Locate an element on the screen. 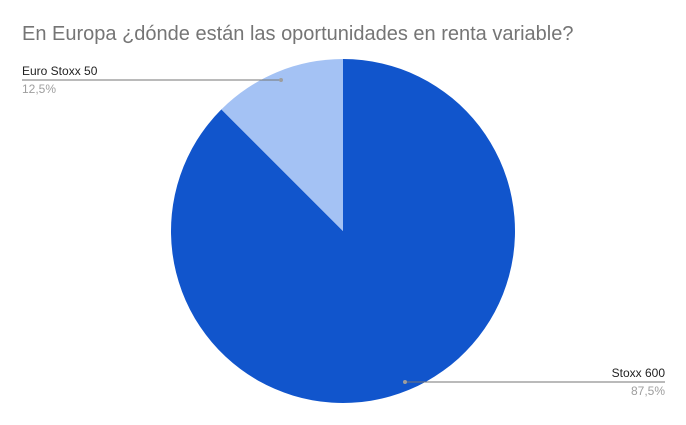 The height and width of the screenshot is (425, 686). slice-percent: 12,5% is located at coordinates (39, 89).